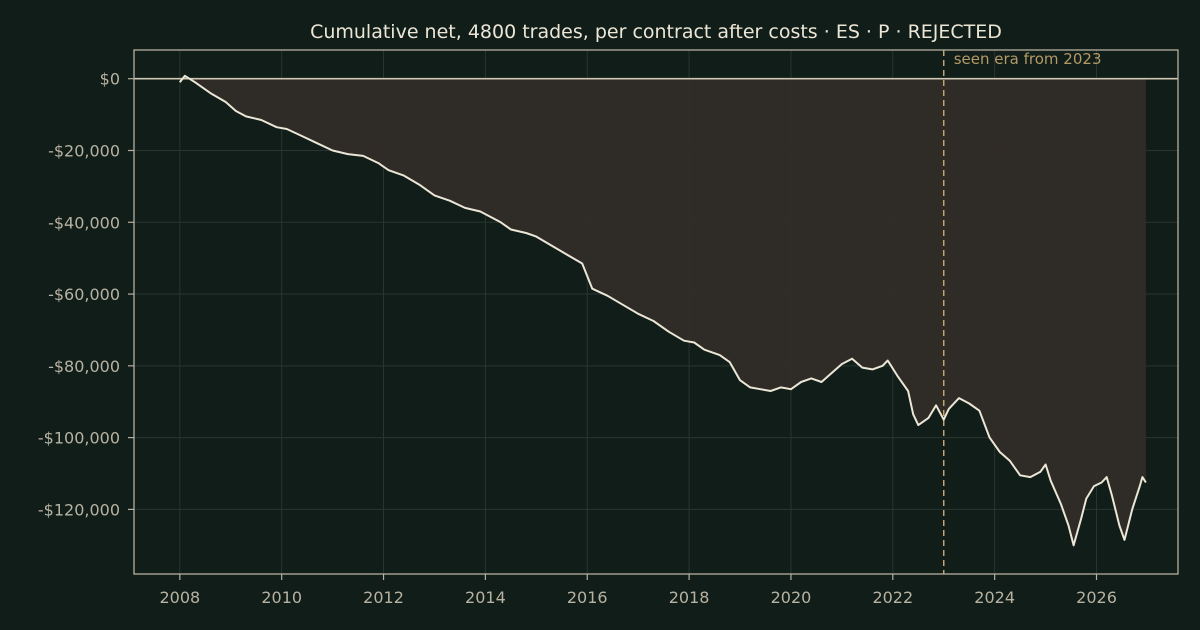 Image resolution: width=1200 pixels, height=630 pixels. Describe the element at coordinates (689, 597) in the screenshot. I see `x-tick-label: 2018` at that location.